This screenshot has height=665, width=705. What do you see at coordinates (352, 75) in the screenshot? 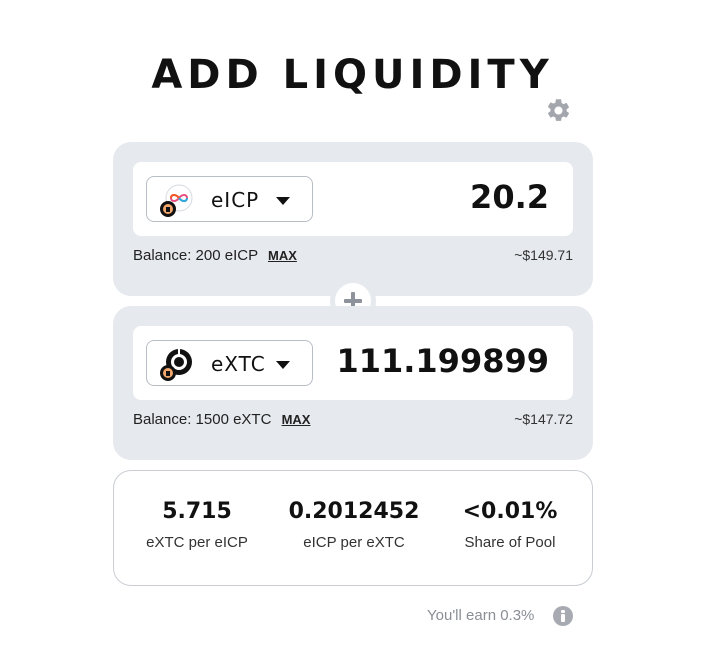
I see `page-title: ADD LIQUIDITY` at bounding box center [352, 75].